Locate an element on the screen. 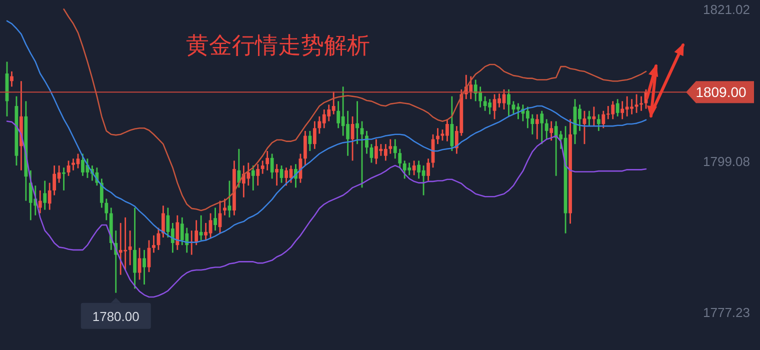 This screenshot has height=350, width=760. ref-line-label: 1809.00 is located at coordinates (721, 92).